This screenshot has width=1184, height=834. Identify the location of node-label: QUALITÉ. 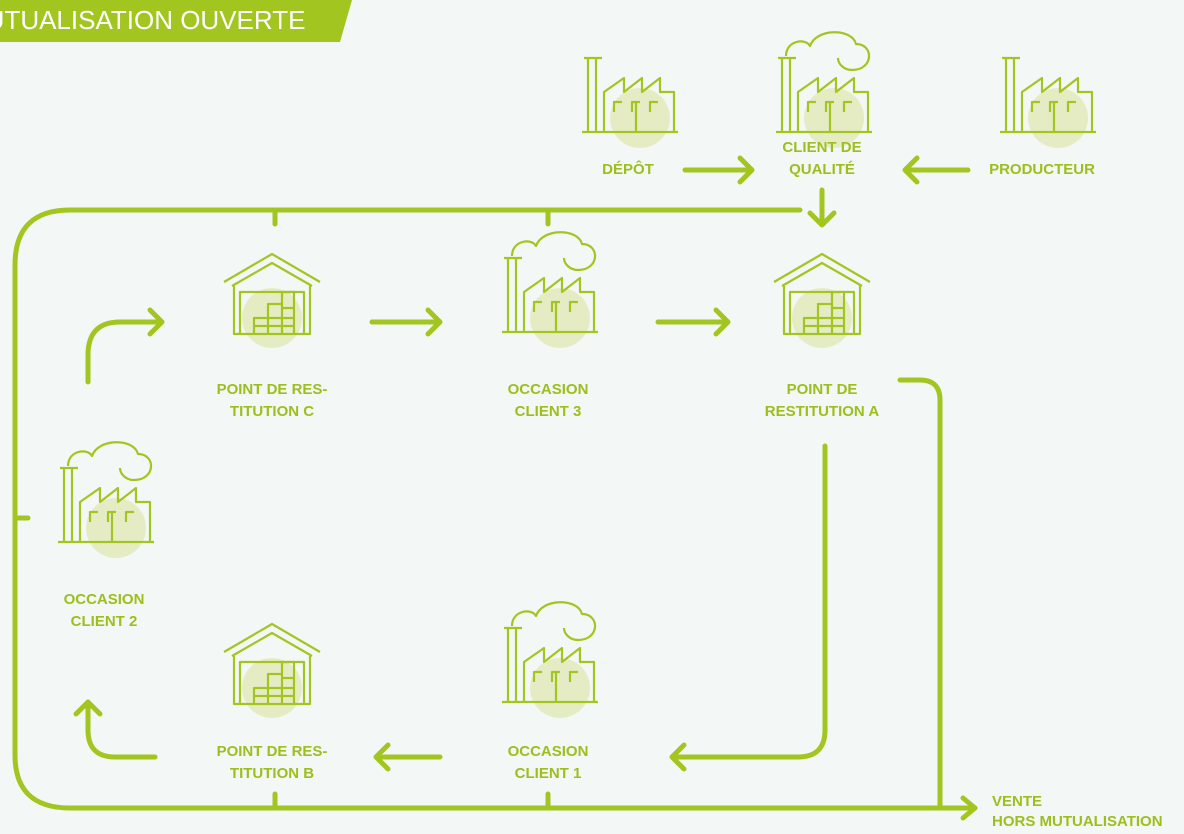
(822, 169).